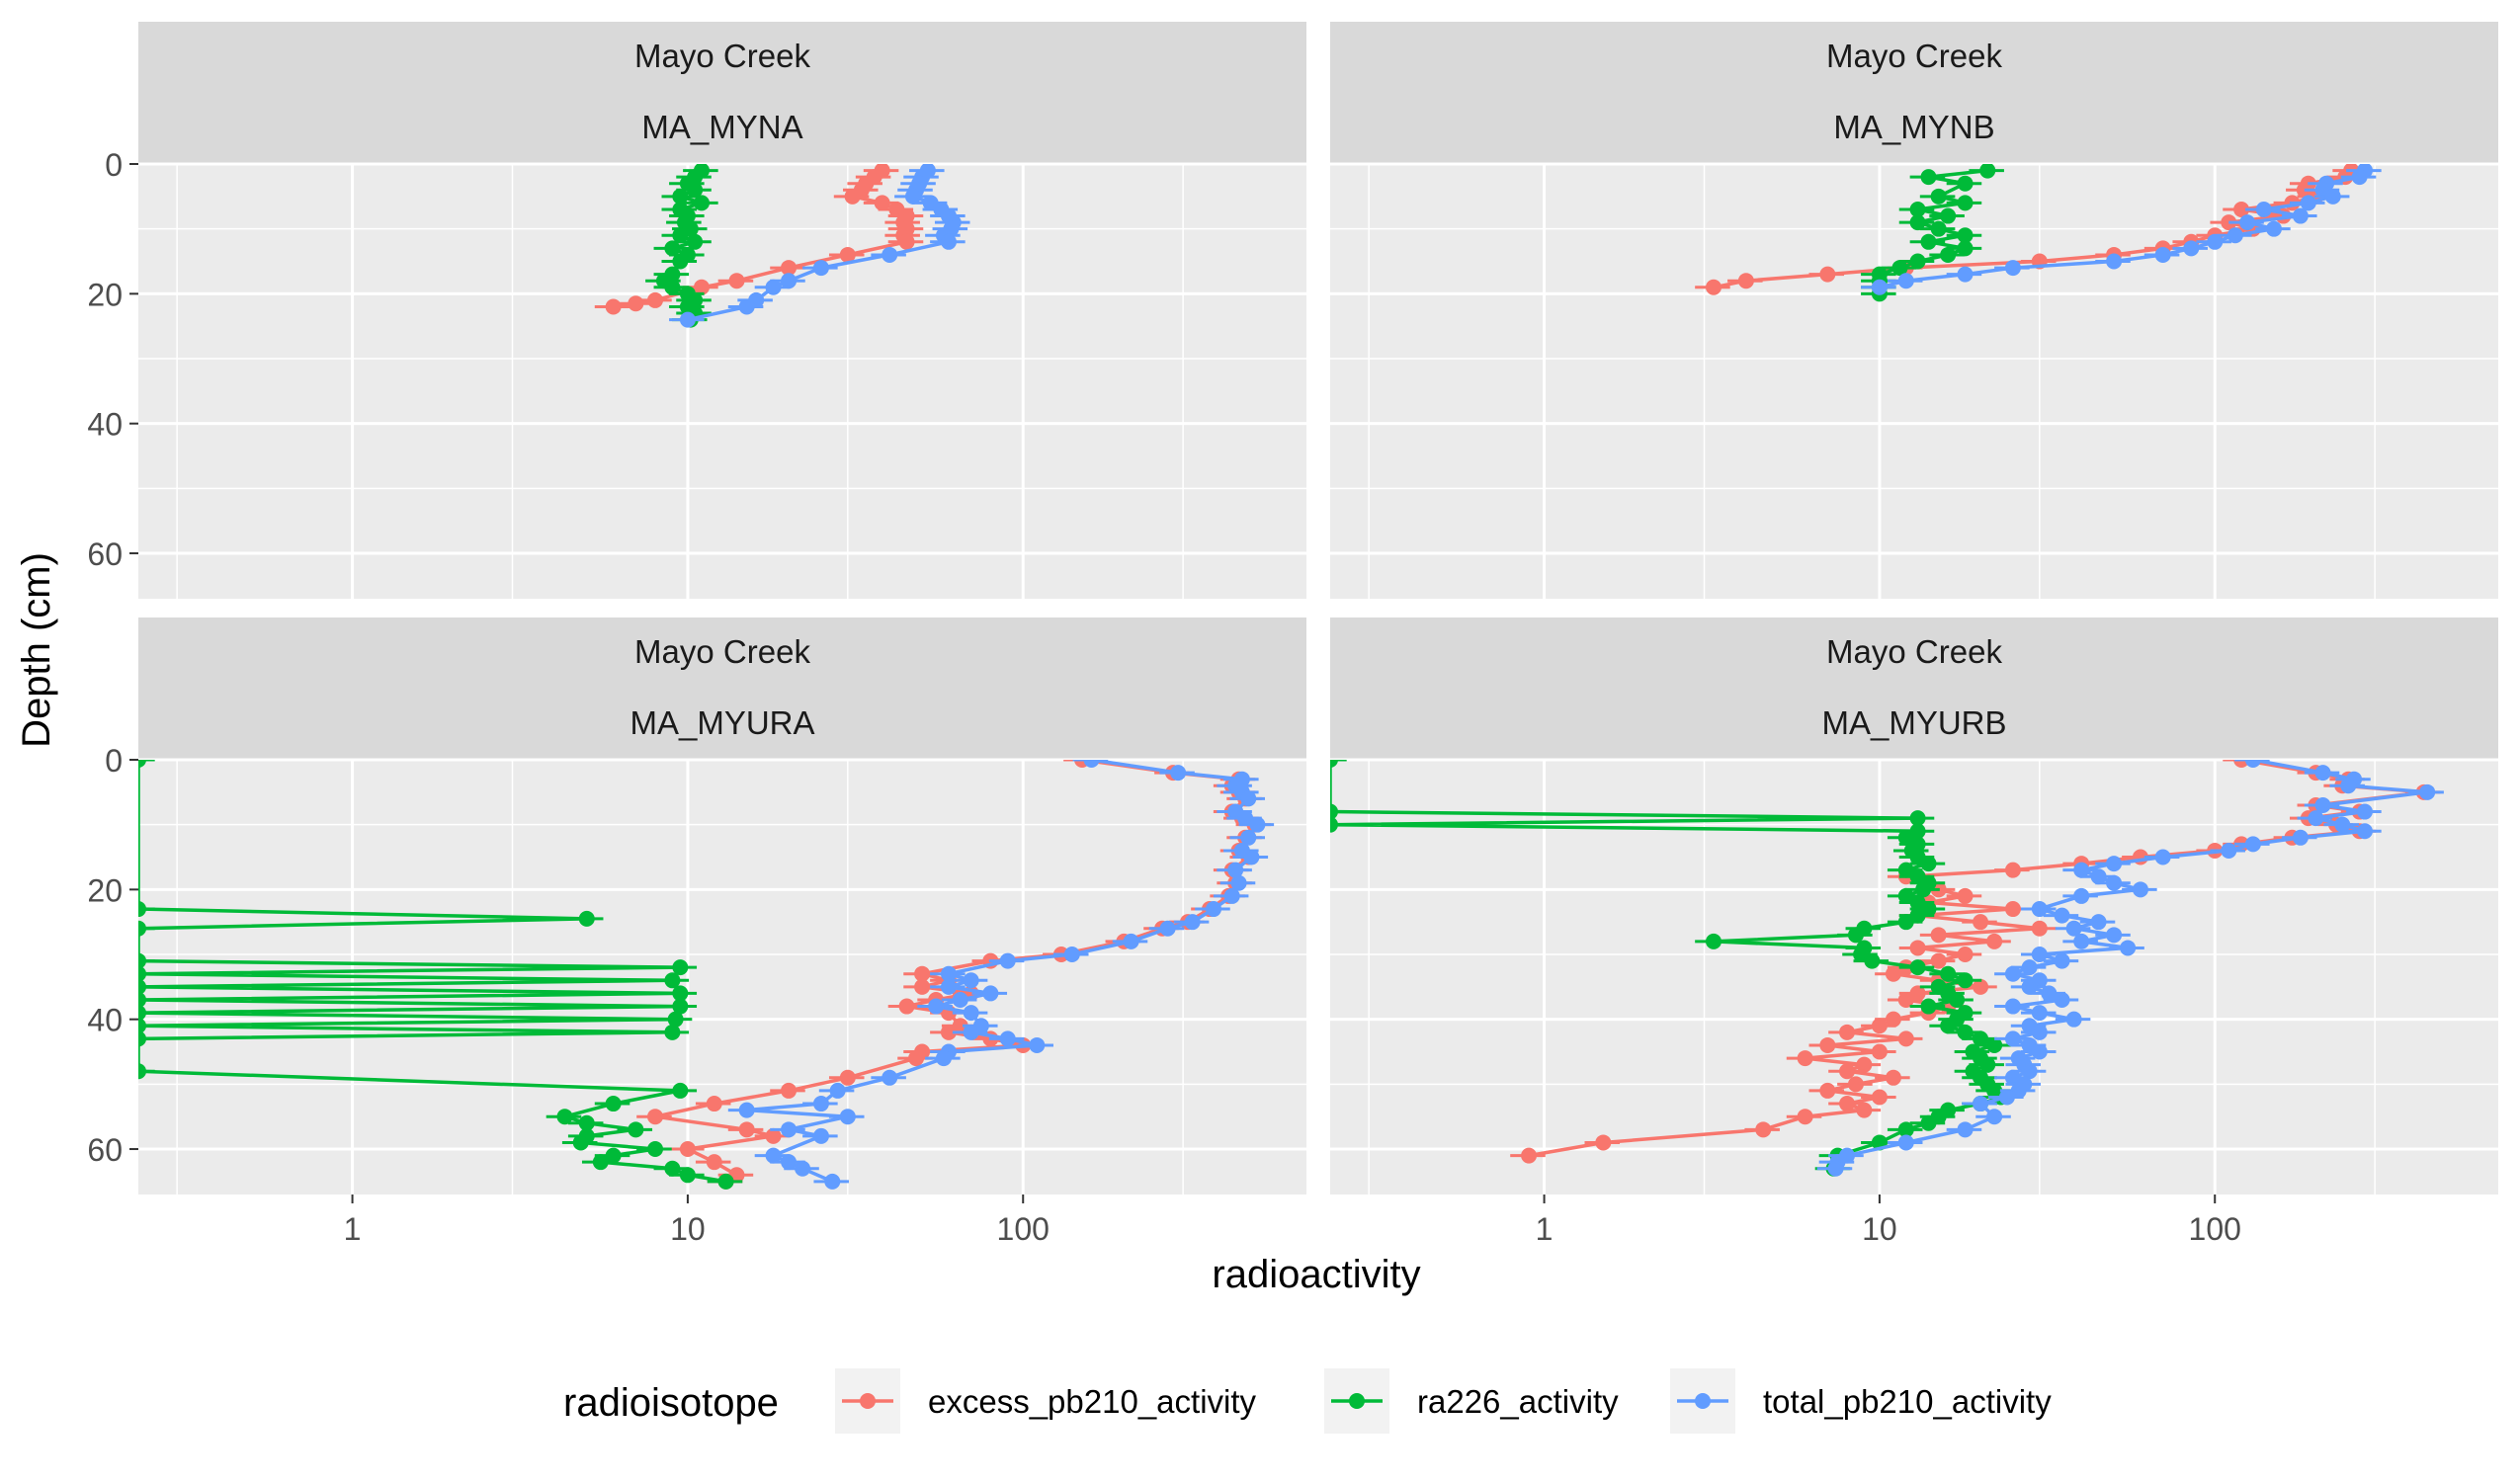 Image resolution: width=2520 pixels, height=1482 pixels. I want to click on x-tick-label: 100, so click(1024, 1229).